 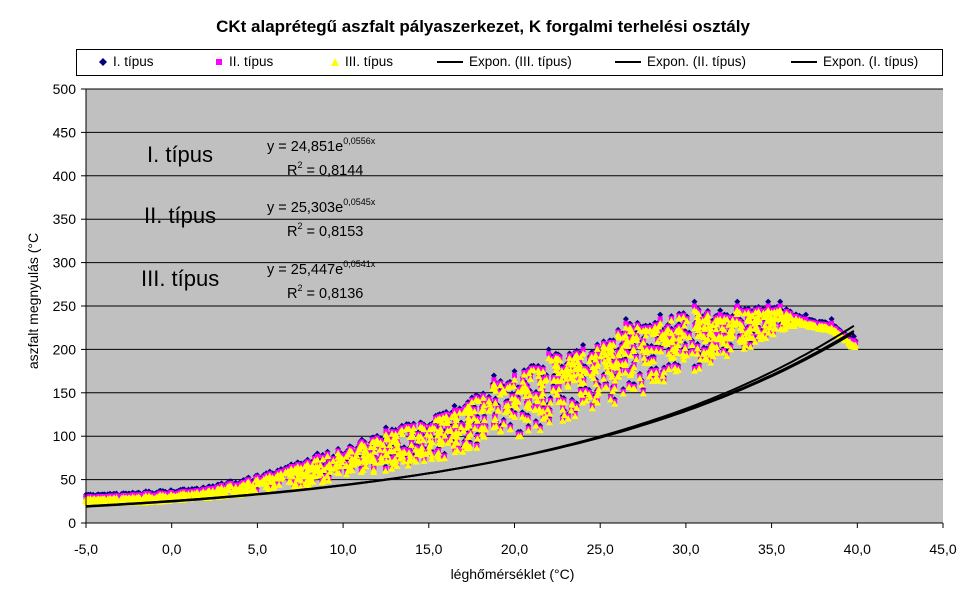 I want to click on legend-label: II. típus, so click(x=251, y=61).